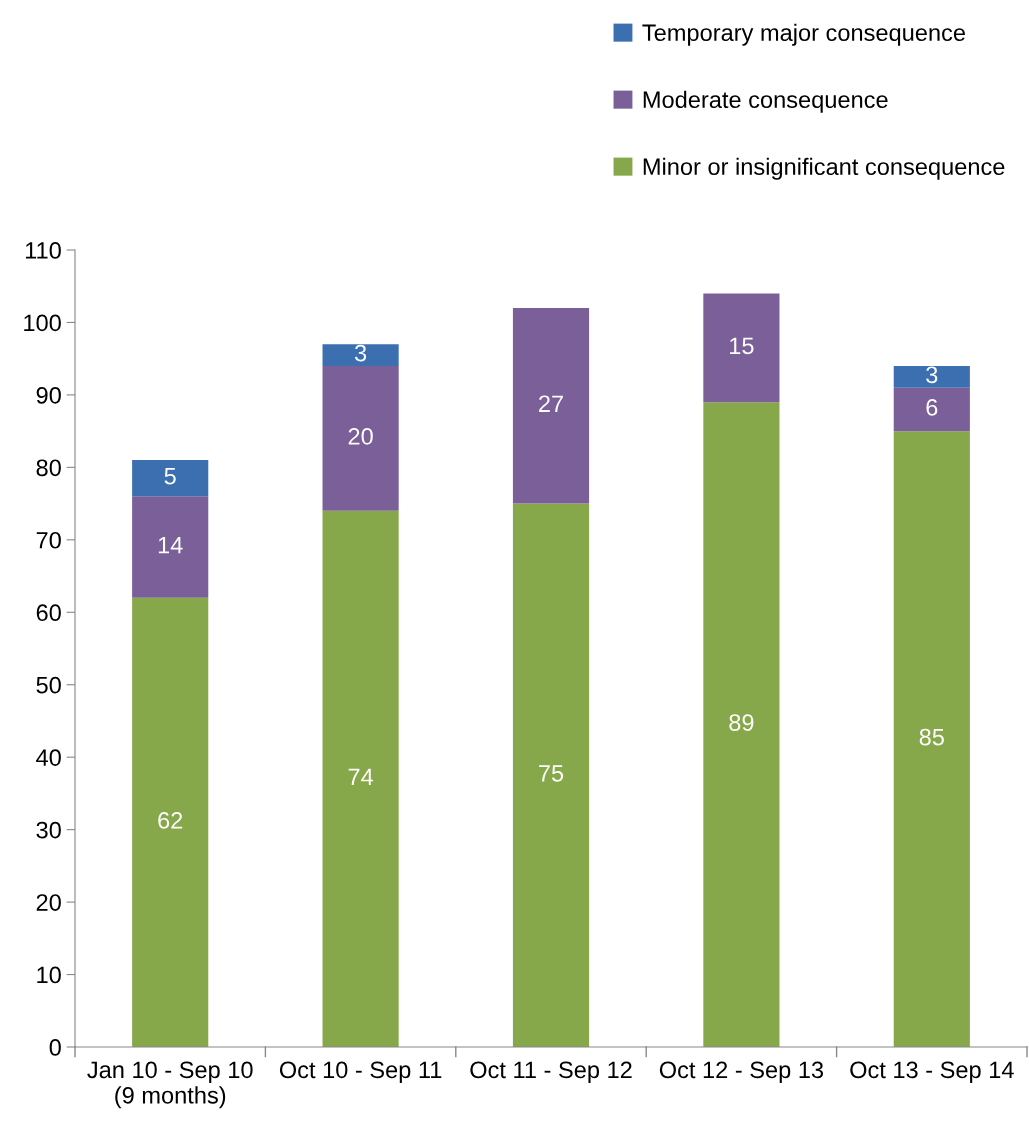  Describe the element at coordinates (932, 1072) in the screenshot. I see `x-tick-label: Oct 13 - Sep 14` at that location.